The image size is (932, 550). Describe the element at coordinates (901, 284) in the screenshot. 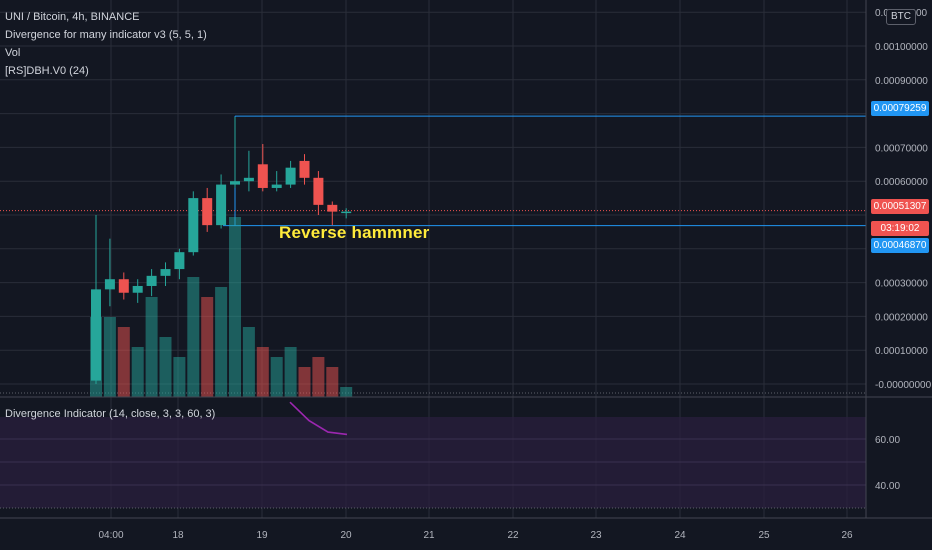

I see `price-axis-tick: 0.00030000` at that location.